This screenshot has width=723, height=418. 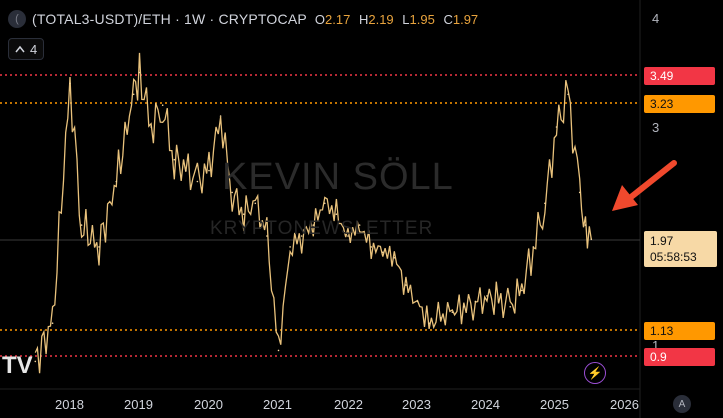 What do you see at coordinates (679, 357) in the screenshot?
I see `level-tag: 0.9` at bounding box center [679, 357].